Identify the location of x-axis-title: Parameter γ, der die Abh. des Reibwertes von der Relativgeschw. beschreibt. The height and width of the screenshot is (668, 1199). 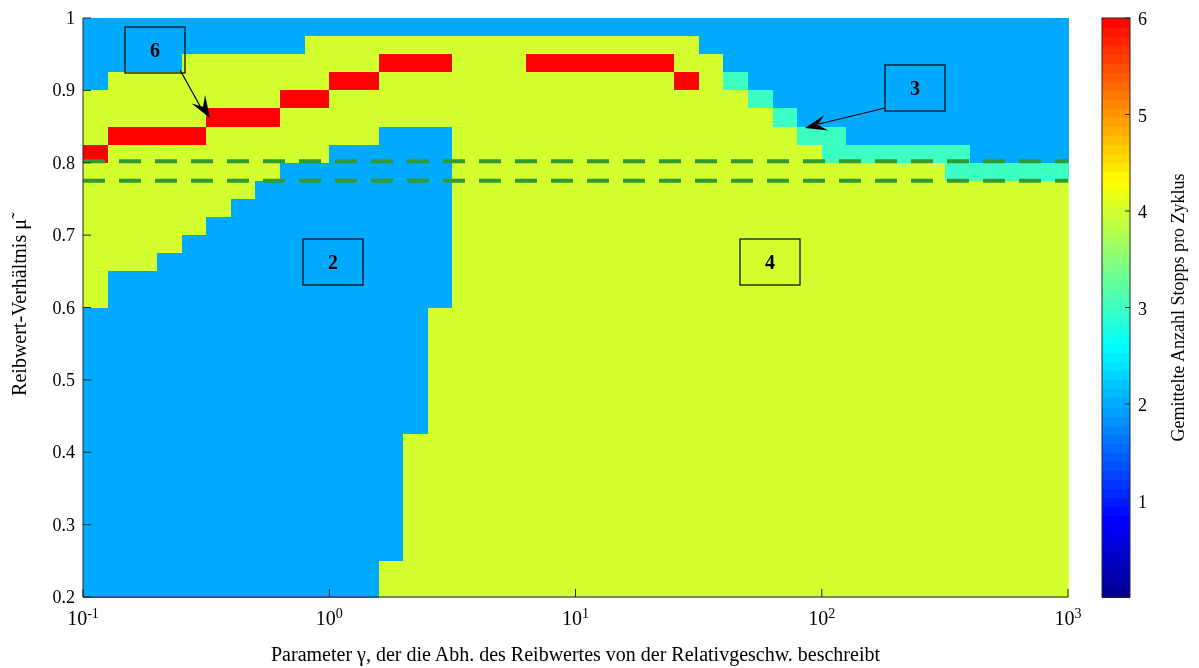
(575, 654).